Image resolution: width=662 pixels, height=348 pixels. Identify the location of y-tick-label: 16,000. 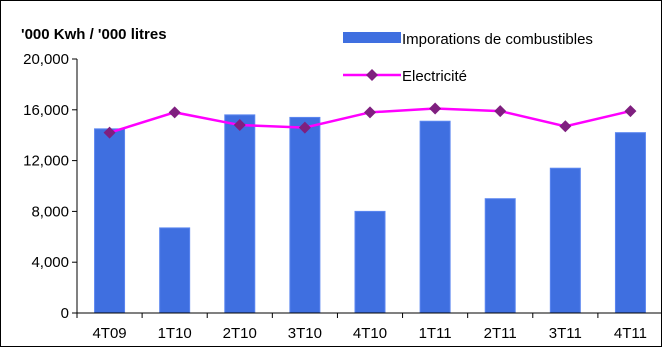
(46, 110).